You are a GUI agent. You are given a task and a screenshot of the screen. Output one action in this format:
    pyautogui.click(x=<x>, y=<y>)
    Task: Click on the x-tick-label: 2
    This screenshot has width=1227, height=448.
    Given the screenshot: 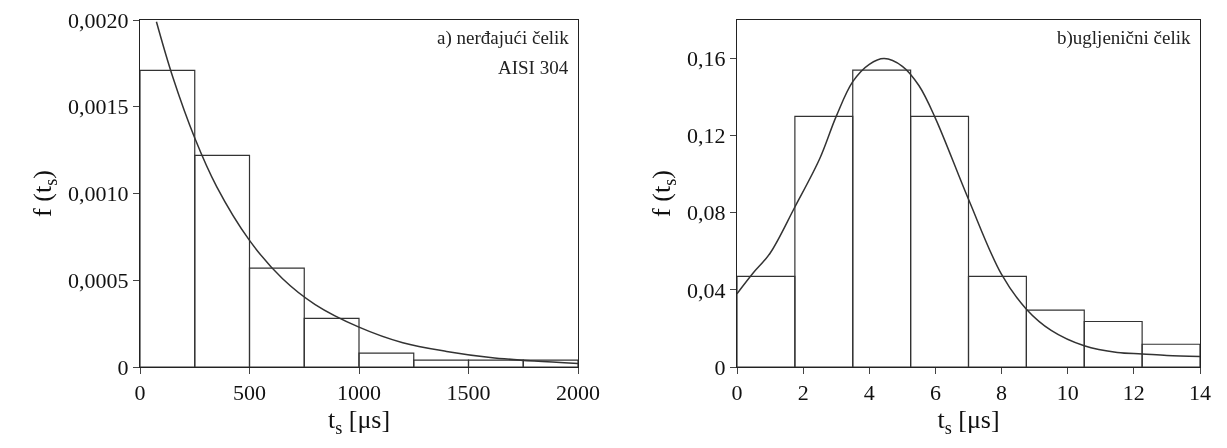 What is the action you would take?
    pyautogui.click(x=803, y=393)
    